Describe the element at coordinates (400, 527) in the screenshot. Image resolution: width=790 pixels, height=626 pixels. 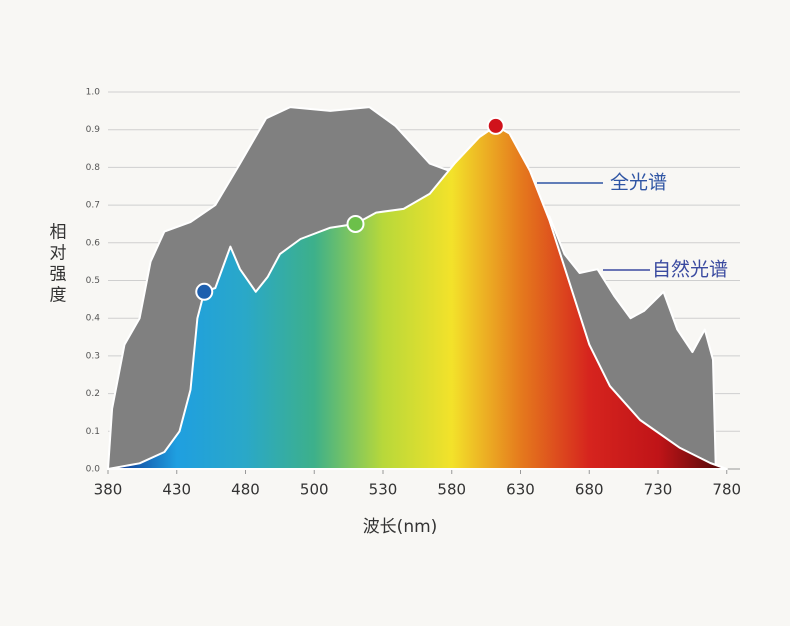
I see `x-axis-title: 波长(nm)` at that location.